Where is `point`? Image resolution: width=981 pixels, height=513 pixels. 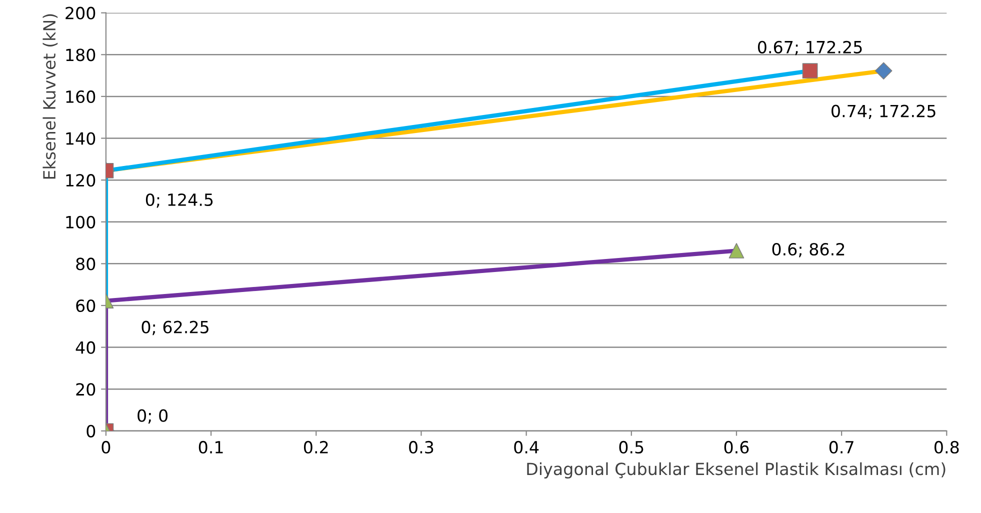 point is located at coordinates (883, 71).